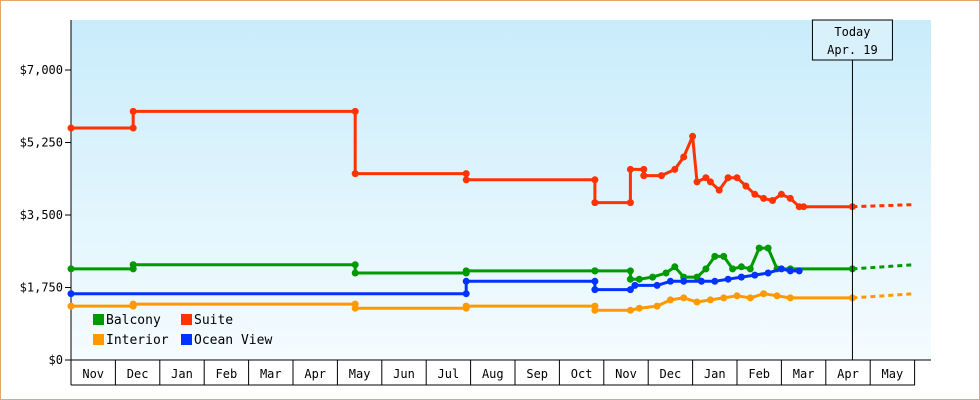  I want to click on legend-item-interior: Interior, so click(131, 340).